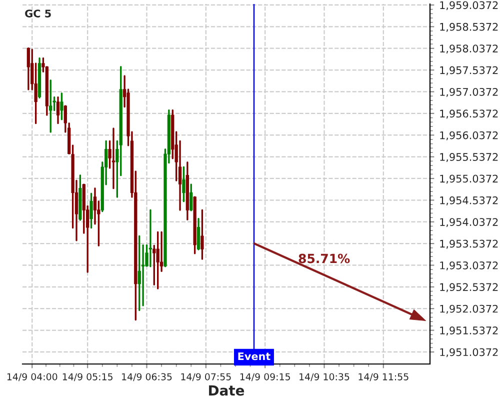  I want to click on x-tick-label: 14/9 11:55, so click(383, 377).